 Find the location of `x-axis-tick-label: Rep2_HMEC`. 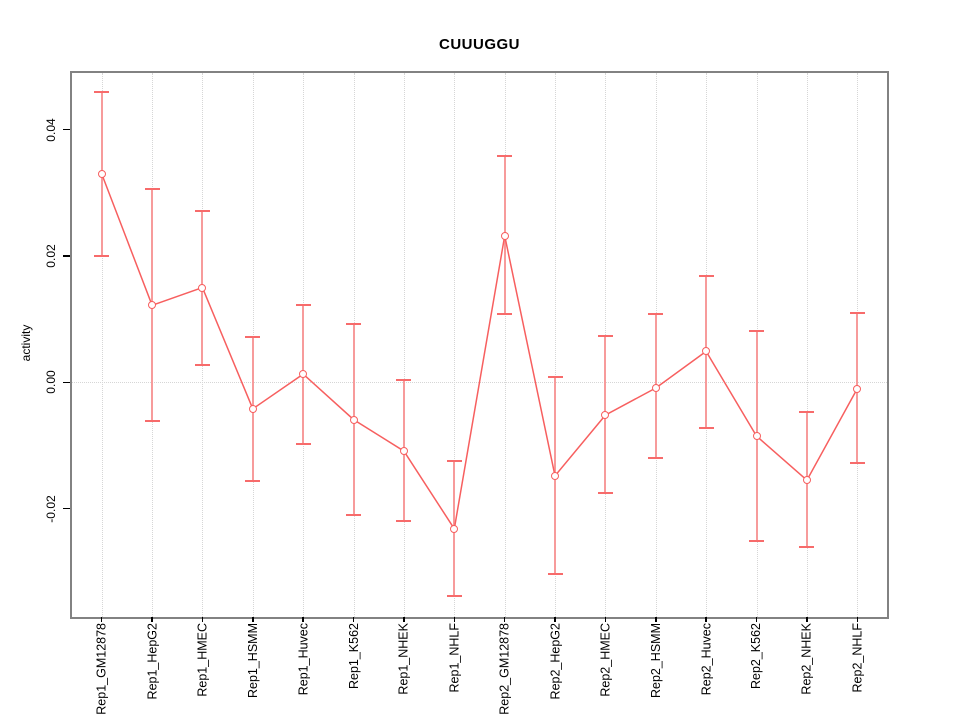

x-axis-tick-label: Rep2_HMEC is located at coordinates (605, 660).